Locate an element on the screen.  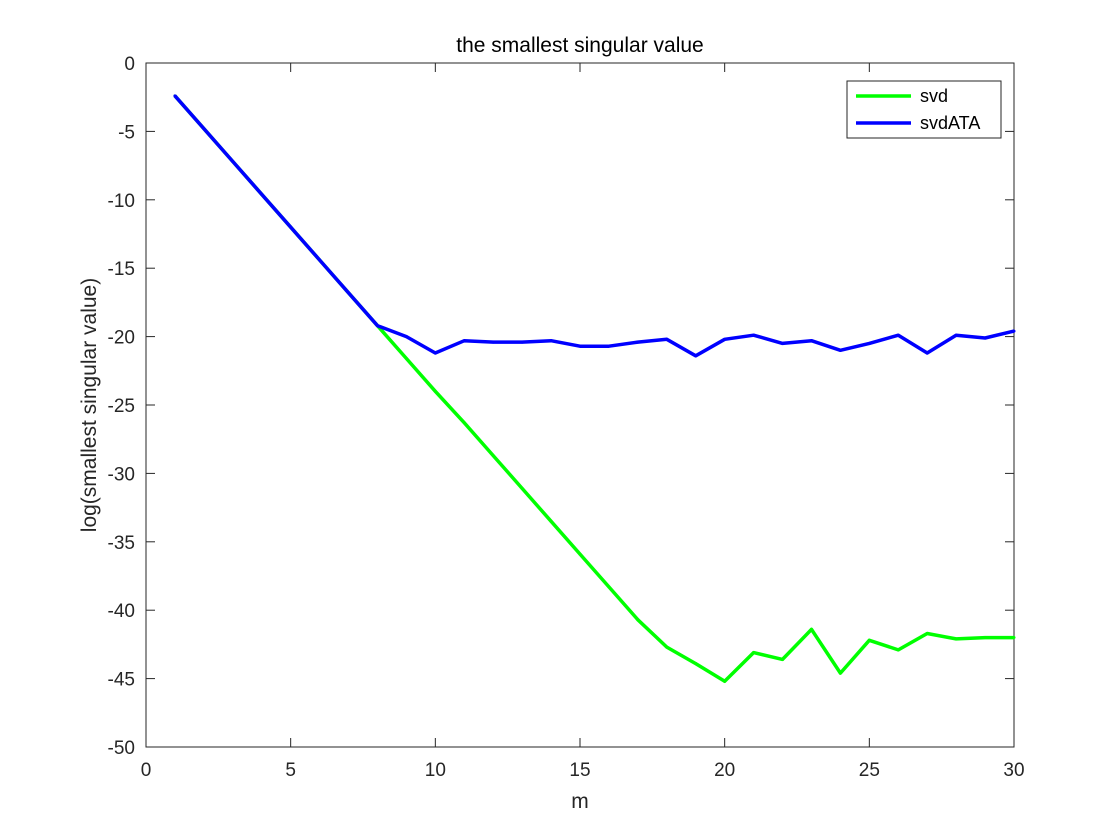
x-tick-label: 25 is located at coordinates (869, 770).